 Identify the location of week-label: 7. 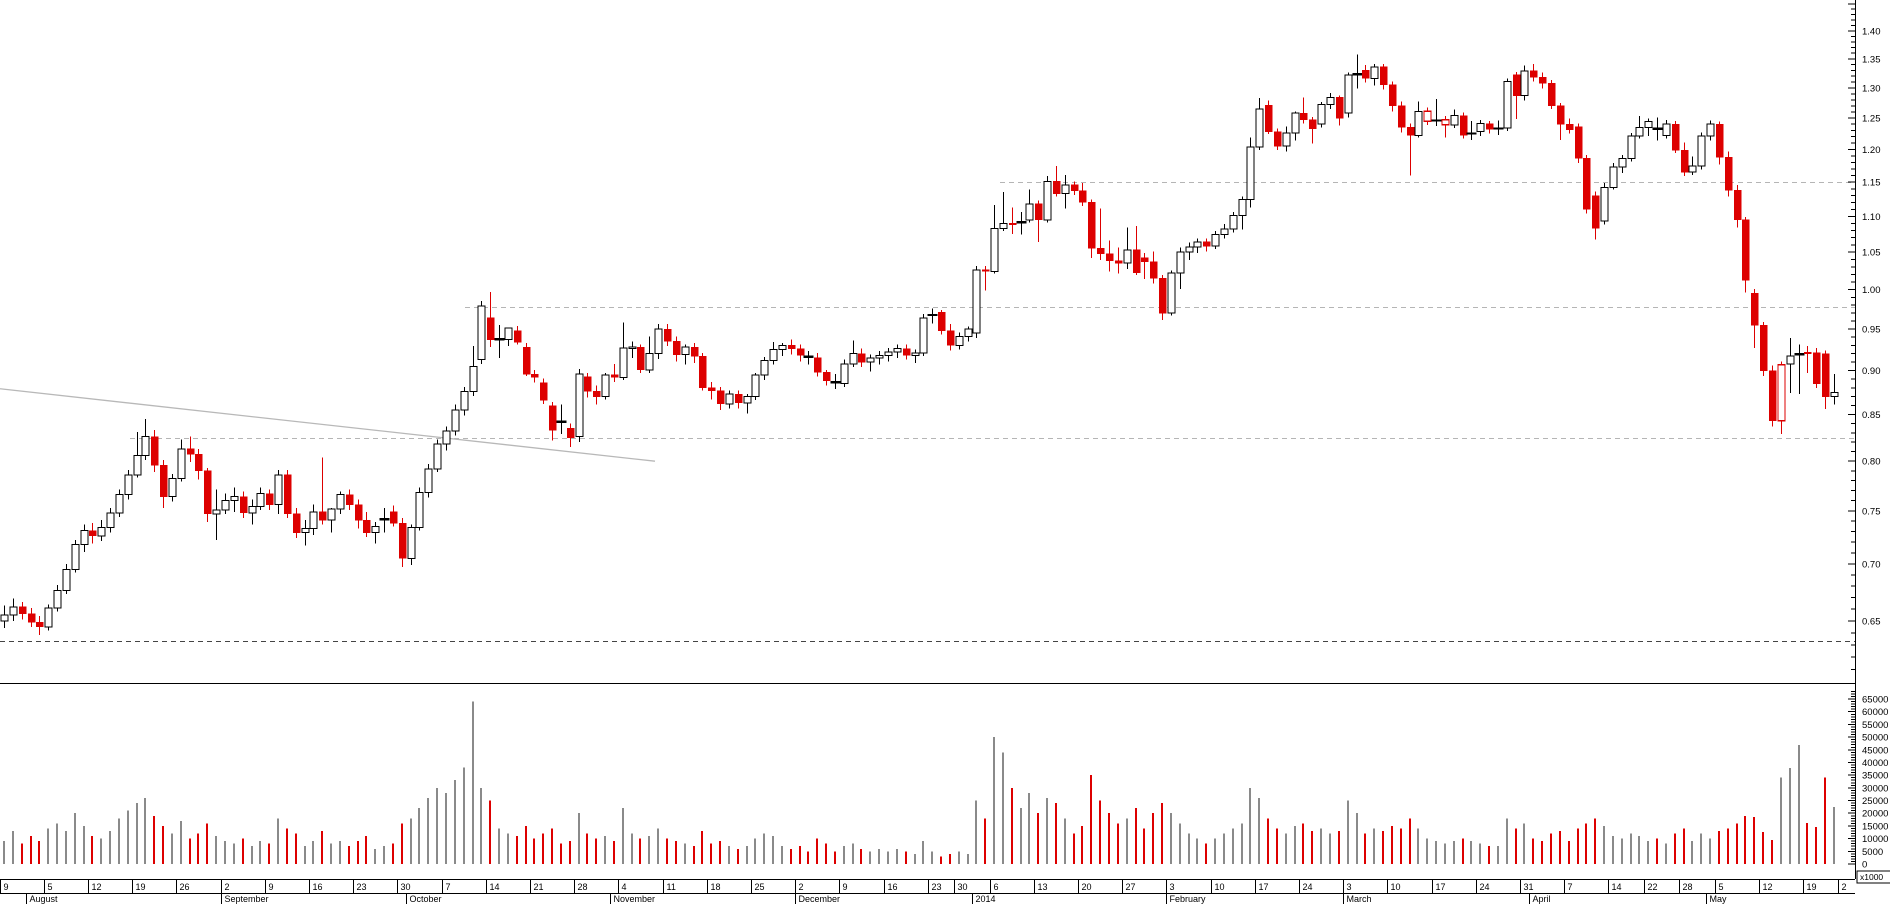
(448, 887).